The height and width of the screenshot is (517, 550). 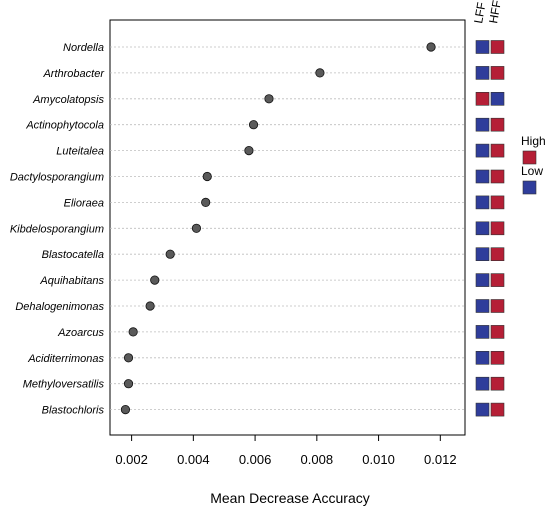 I want to click on x-tick-label: 0.002, so click(x=131, y=459).